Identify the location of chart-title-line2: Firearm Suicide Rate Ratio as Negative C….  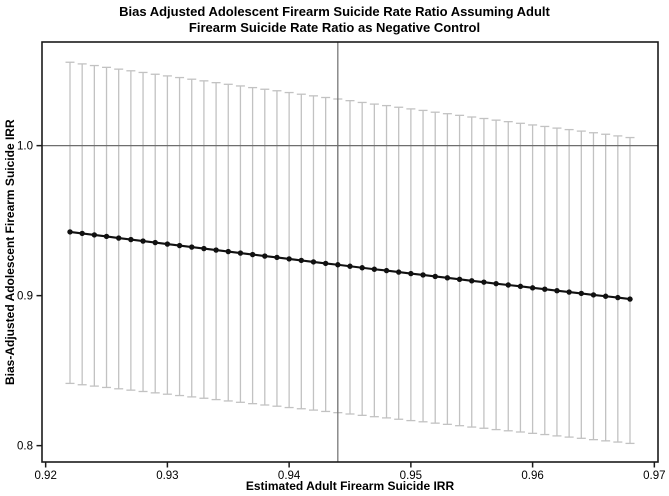
(334, 27).